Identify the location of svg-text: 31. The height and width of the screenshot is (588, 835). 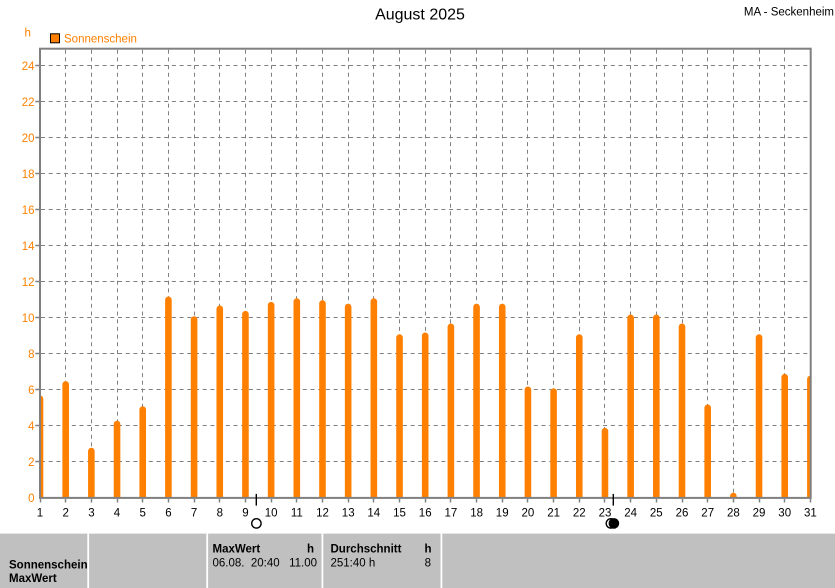
(810, 514).